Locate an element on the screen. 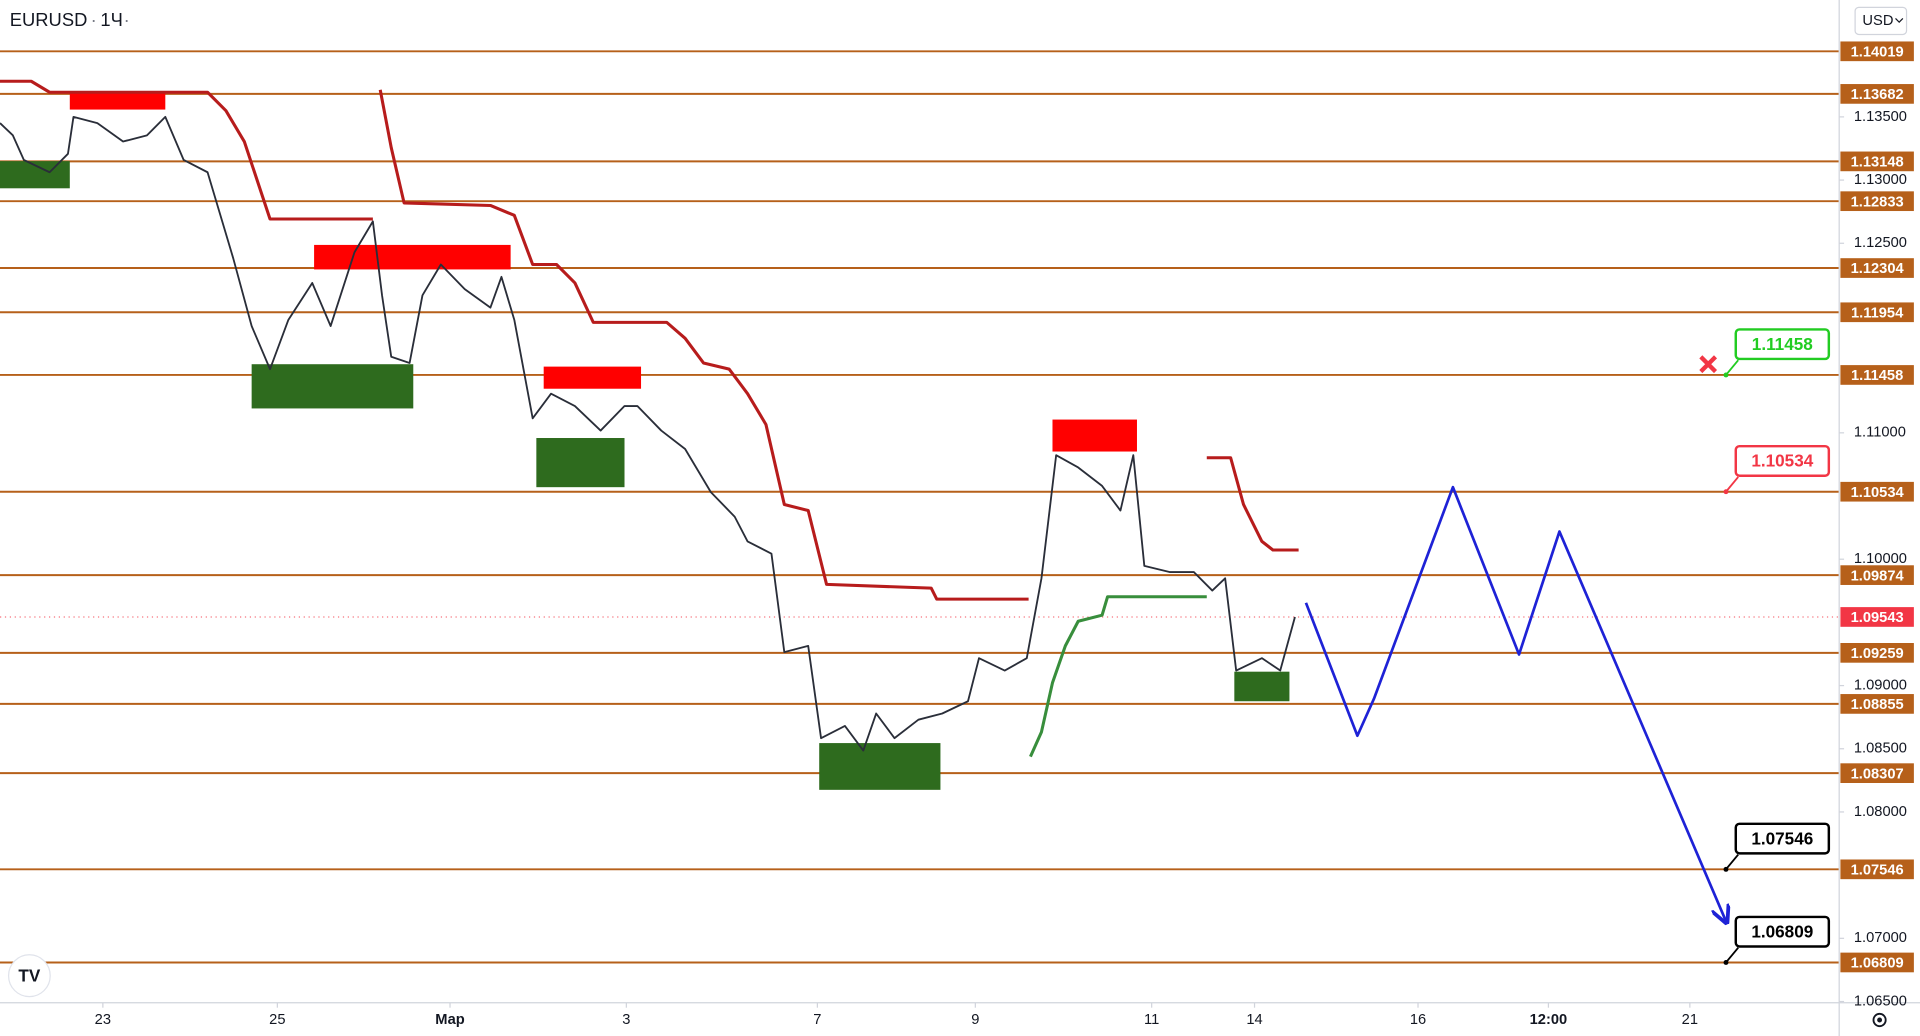  level-label: 1.08307 is located at coordinates (1877, 774).